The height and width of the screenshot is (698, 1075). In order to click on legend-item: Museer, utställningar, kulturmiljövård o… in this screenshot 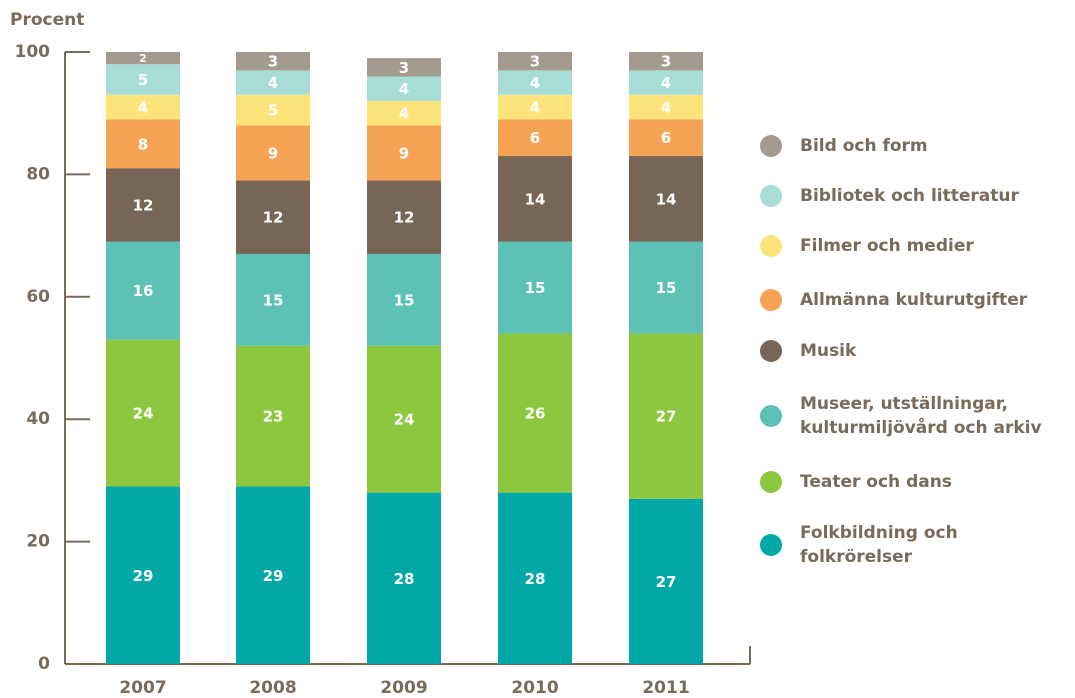, I will do `click(911, 416)`.